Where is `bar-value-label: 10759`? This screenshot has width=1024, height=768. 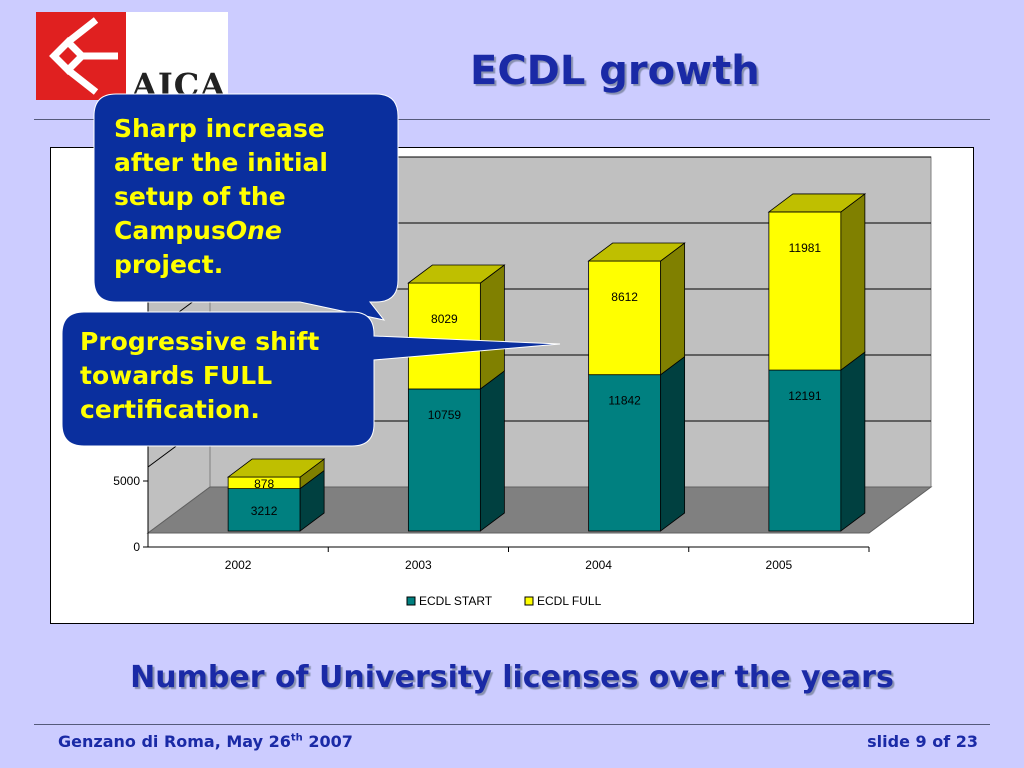
bar-value-label: 10759 is located at coordinates (445, 415).